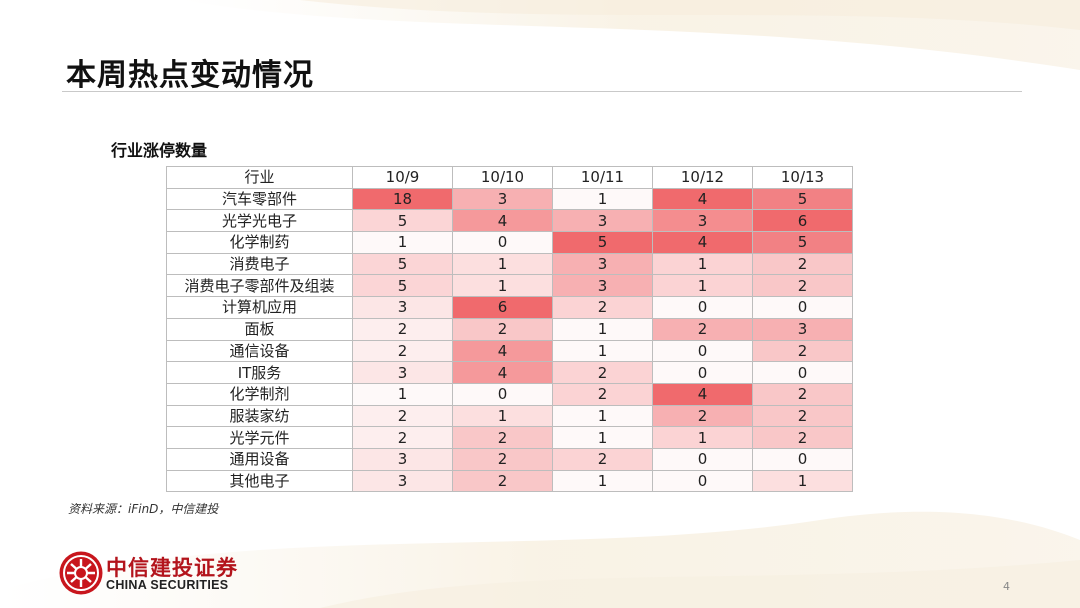 This screenshot has width=1080, height=608. Describe the element at coordinates (190, 75) in the screenshot. I see `slide-title: 本周热点变动情况` at that location.